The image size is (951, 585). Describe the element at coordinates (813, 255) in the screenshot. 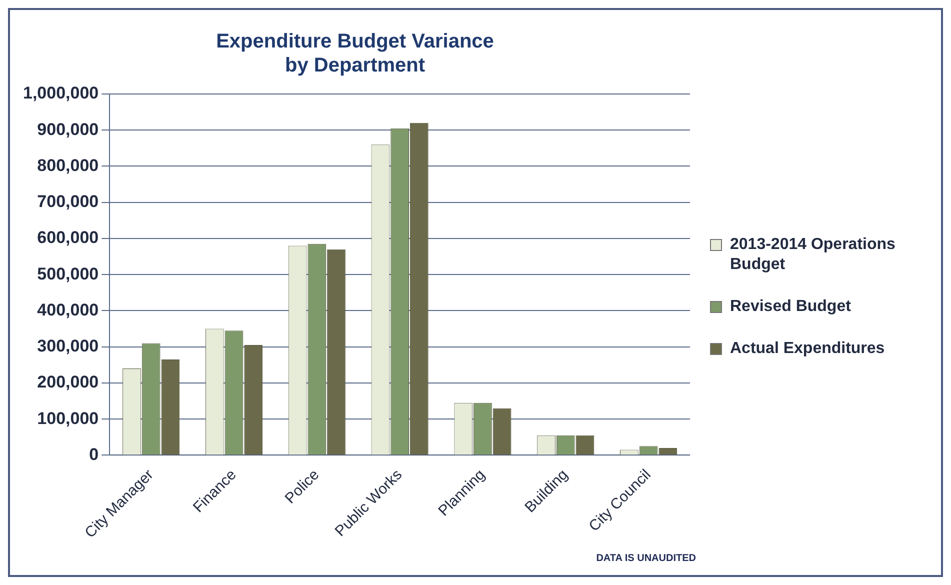

I see `legend-label: 2013-2014 Operations Budget` at that location.